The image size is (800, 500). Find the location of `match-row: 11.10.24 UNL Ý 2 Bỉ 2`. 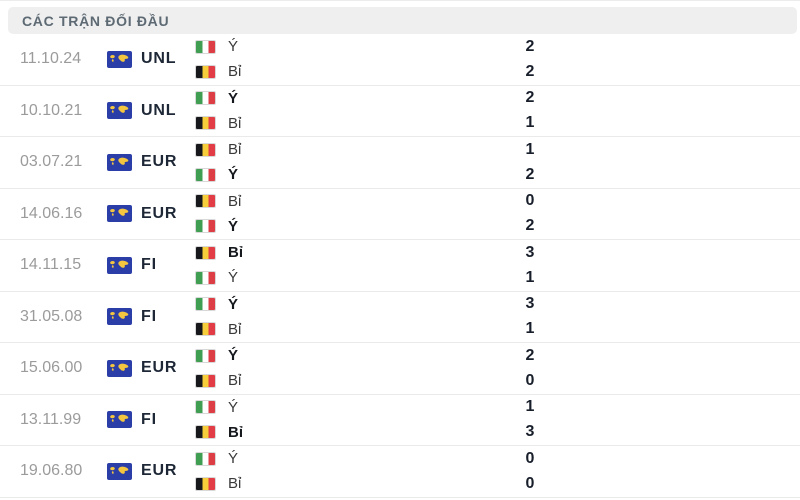

match-row: 11.10.24 UNL Ý 2 Bỉ 2 is located at coordinates (400, 60).